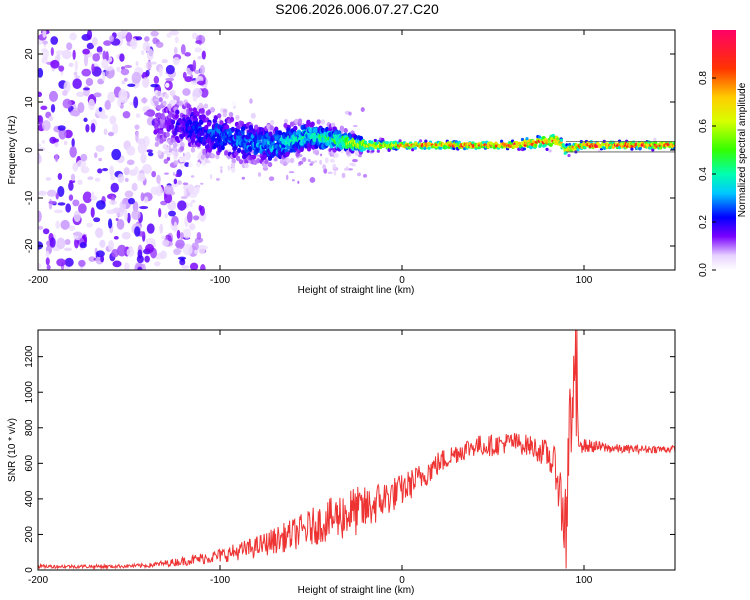 This screenshot has width=750, height=600. Describe the element at coordinates (703, 126) in the screenshot. I see `colorbar-tick-label: 0.6` at that location.